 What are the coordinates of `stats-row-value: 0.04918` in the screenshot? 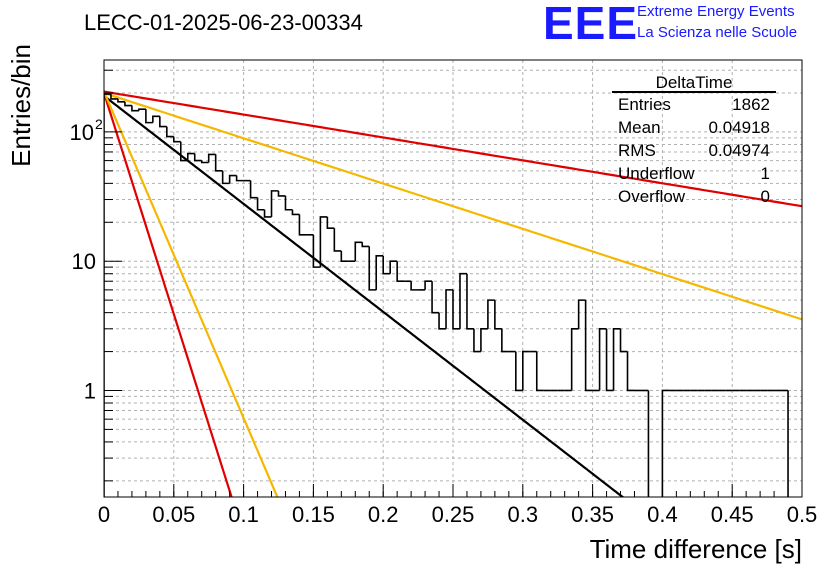 It's located at (739, 127).